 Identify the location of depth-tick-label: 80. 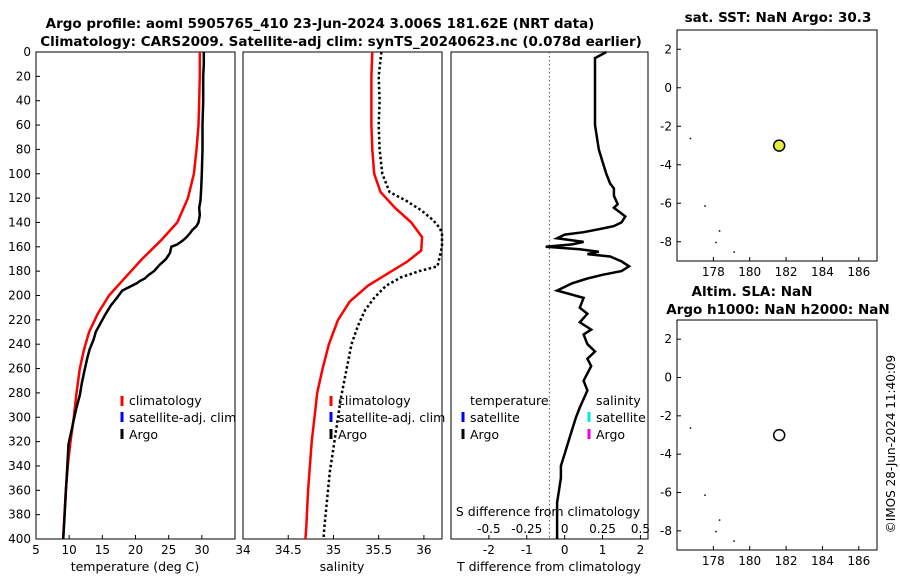
(23, 149).